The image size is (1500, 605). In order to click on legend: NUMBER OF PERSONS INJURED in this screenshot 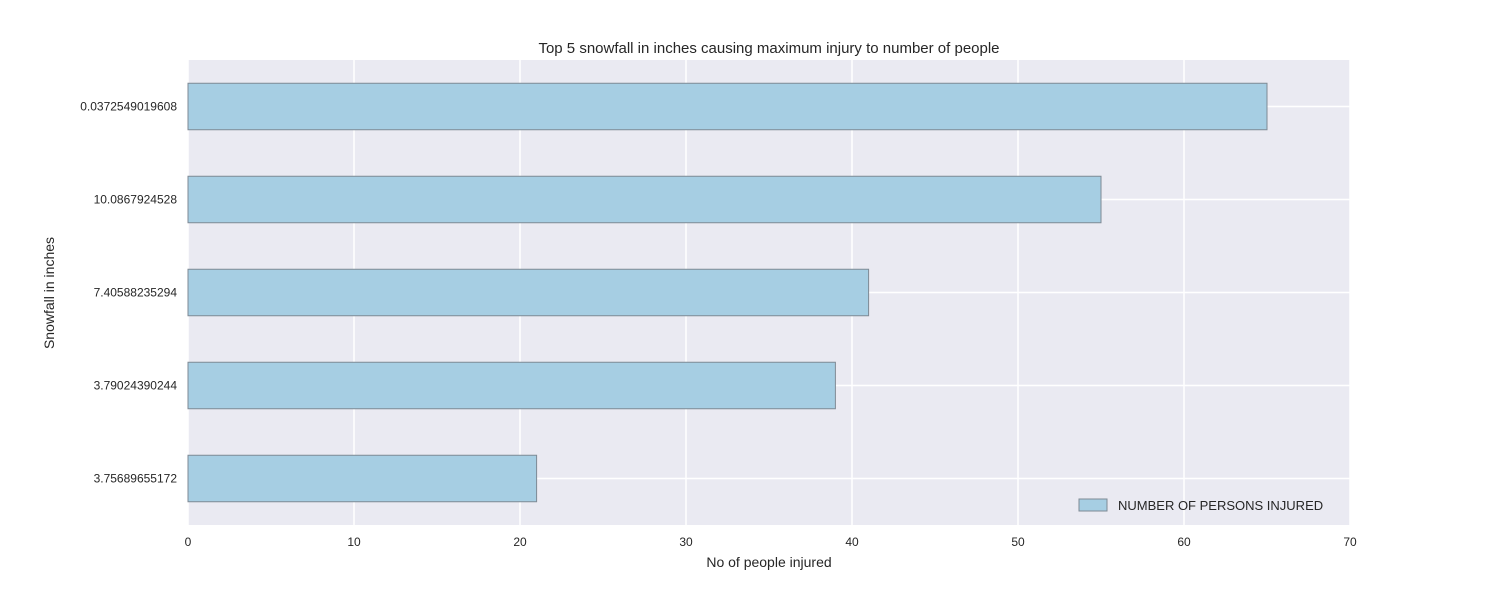, I will do `click(1200, 505)`.